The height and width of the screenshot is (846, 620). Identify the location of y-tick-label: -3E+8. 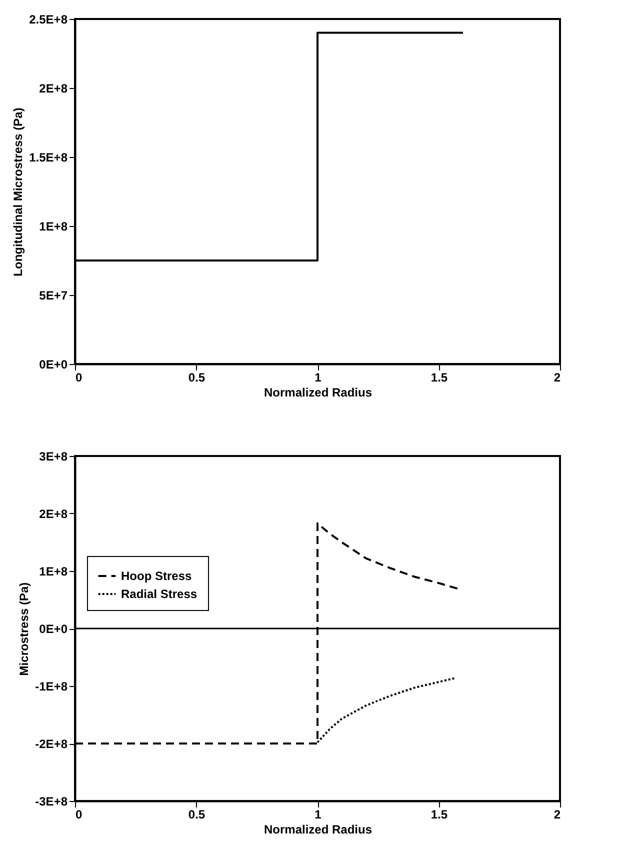
(51, 801).